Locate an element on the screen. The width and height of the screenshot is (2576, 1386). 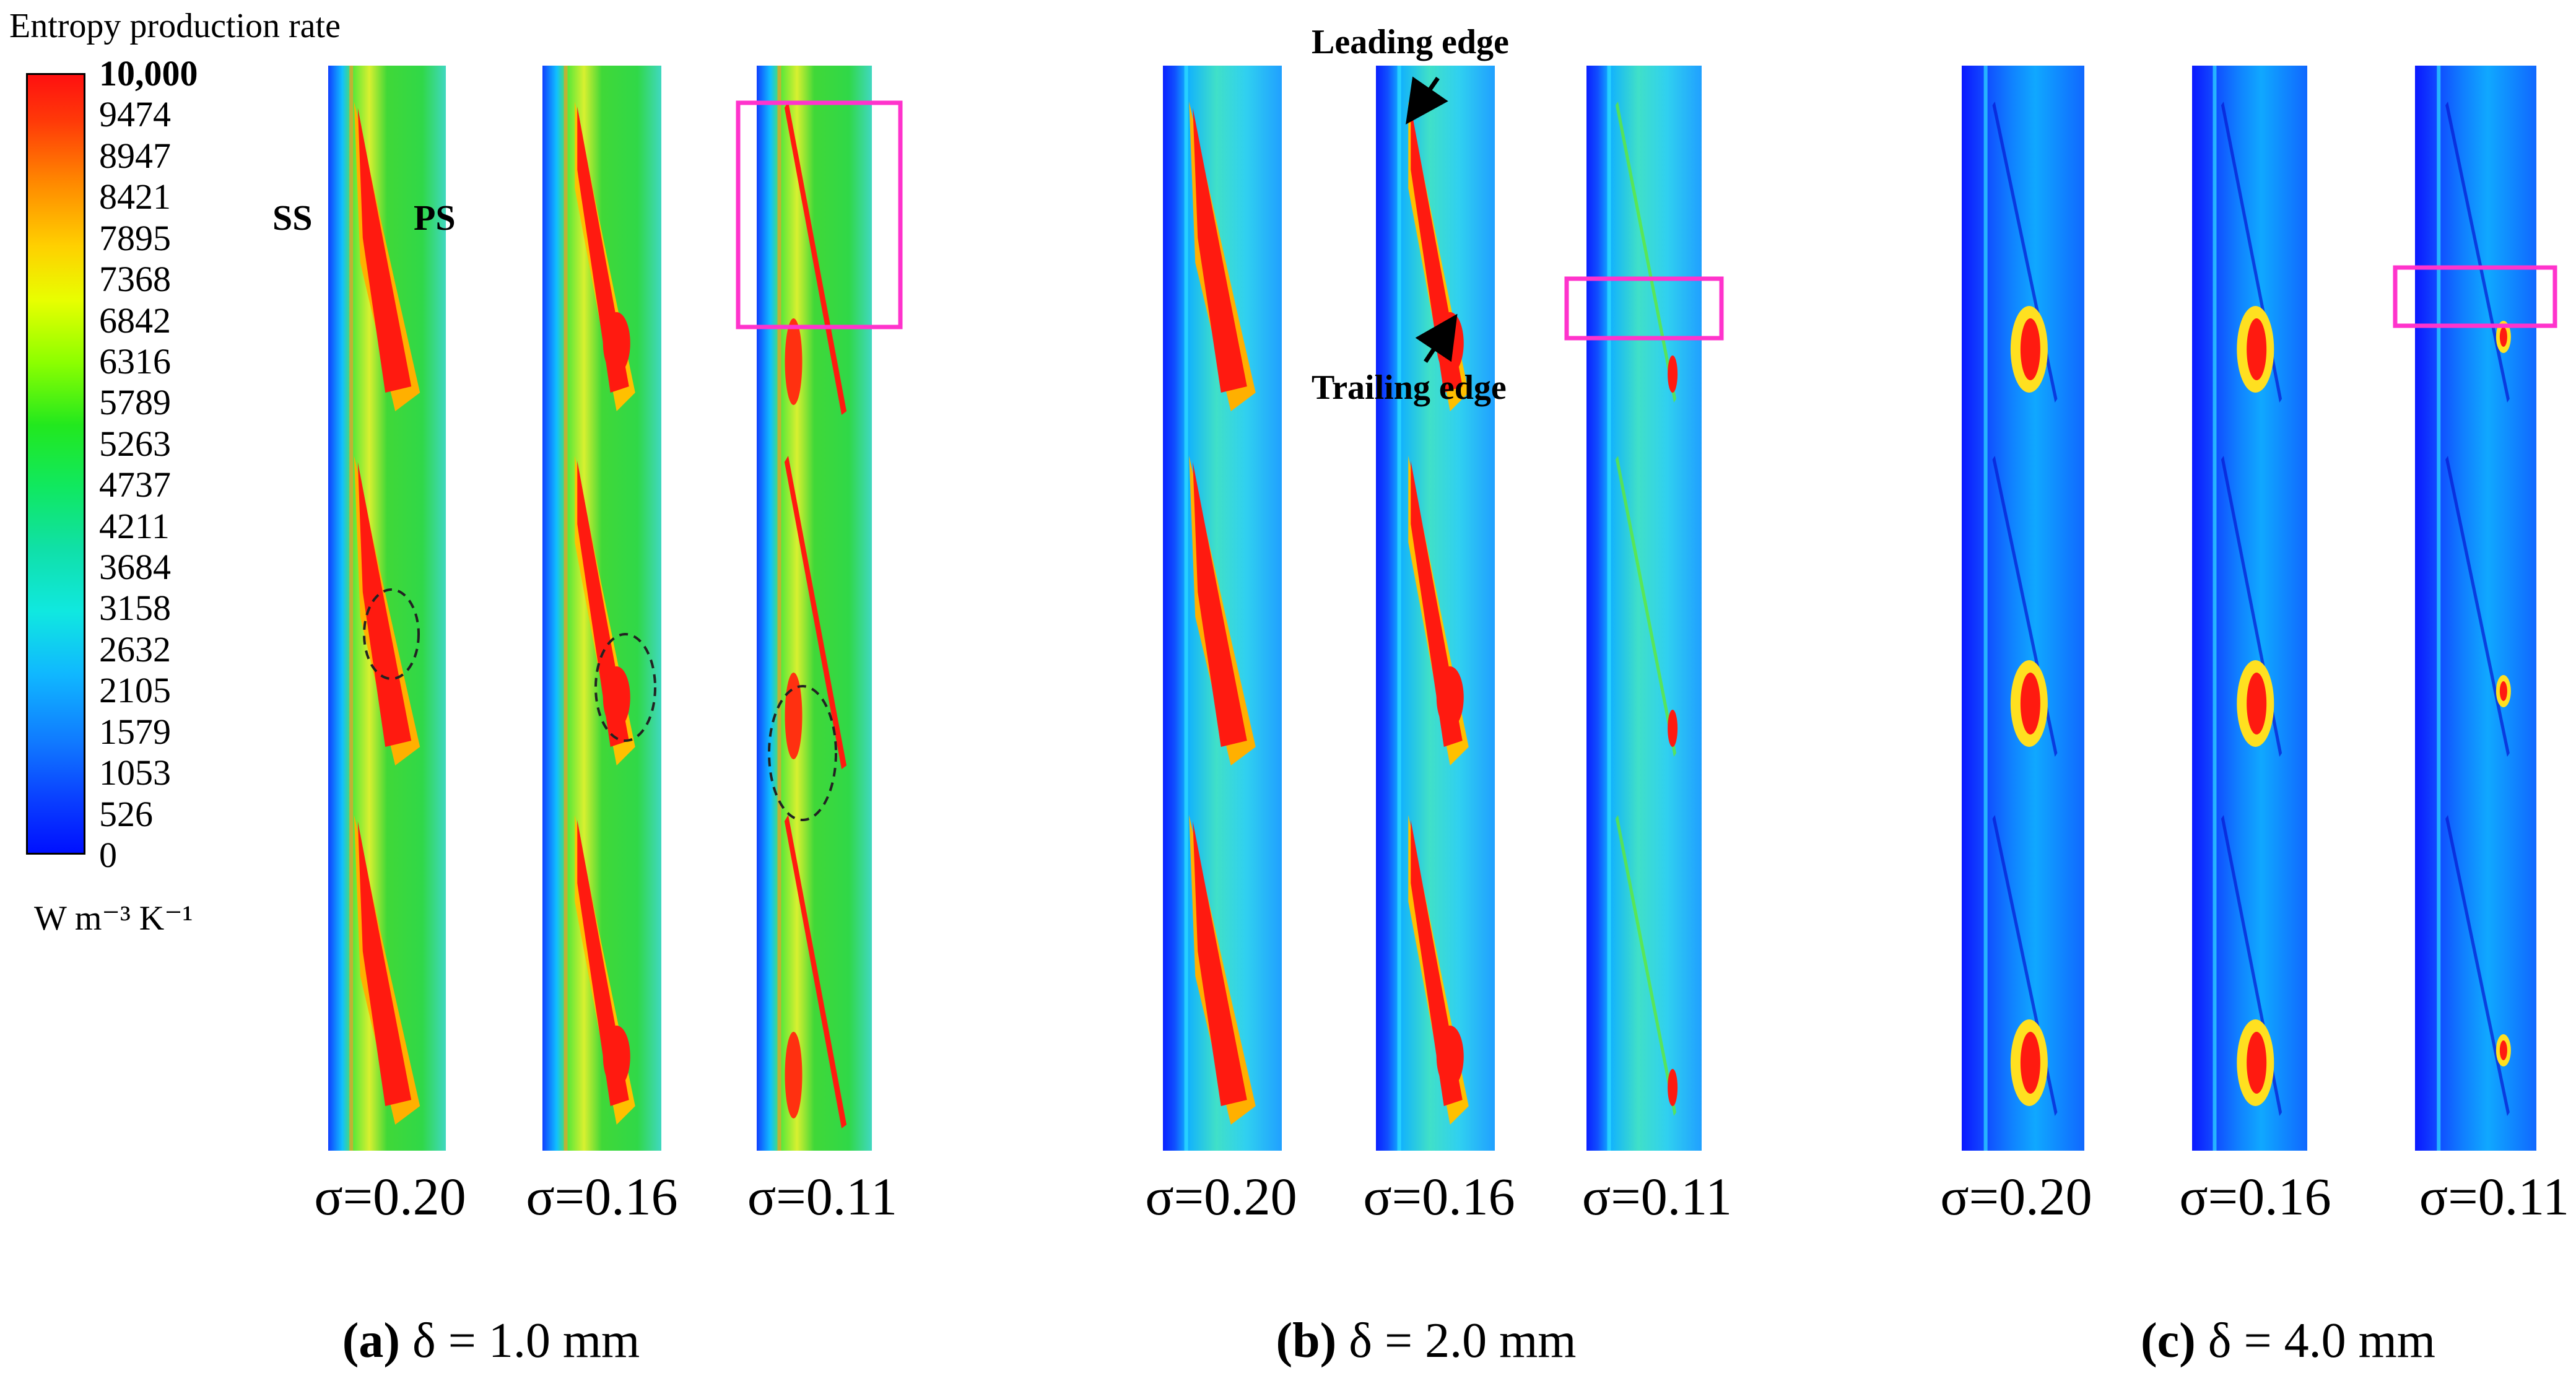
colorbar-tick: 7895 is located at coordinates (135, 237).